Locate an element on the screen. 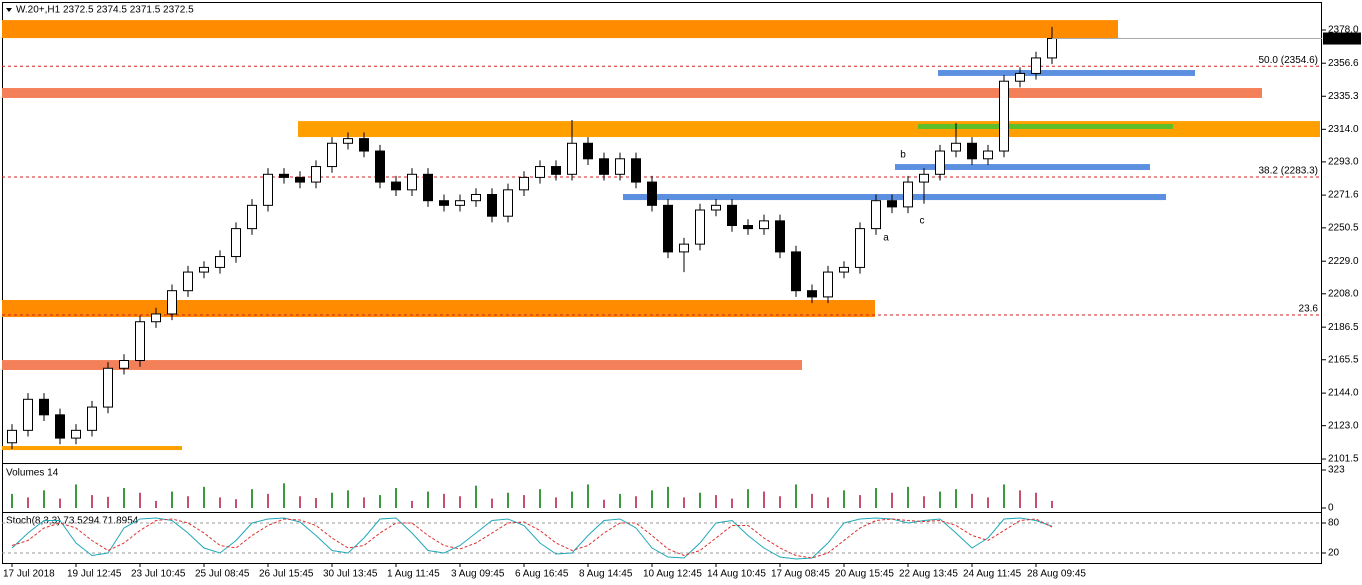  y-tick-label: 2165.5 is located at coordinates (1343, 359).